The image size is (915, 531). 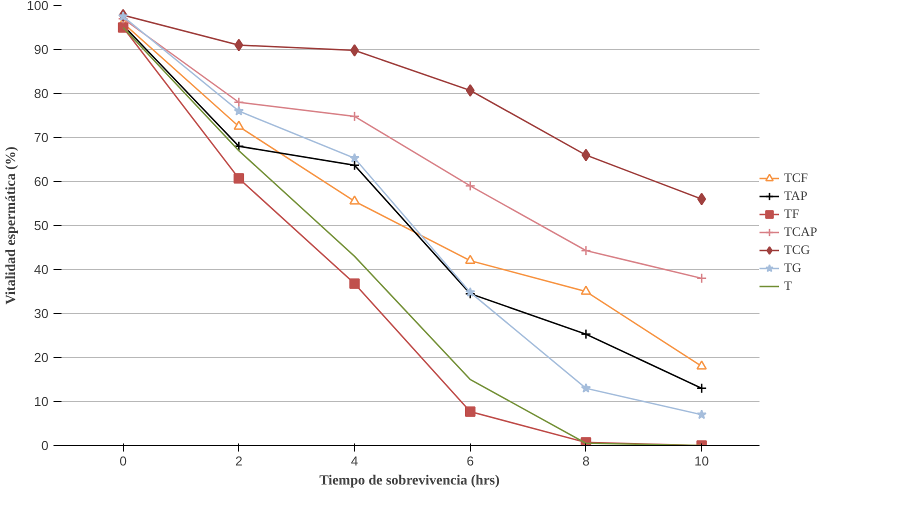 I want to click on y-tick-label: 50, so click(x=41, y=225).